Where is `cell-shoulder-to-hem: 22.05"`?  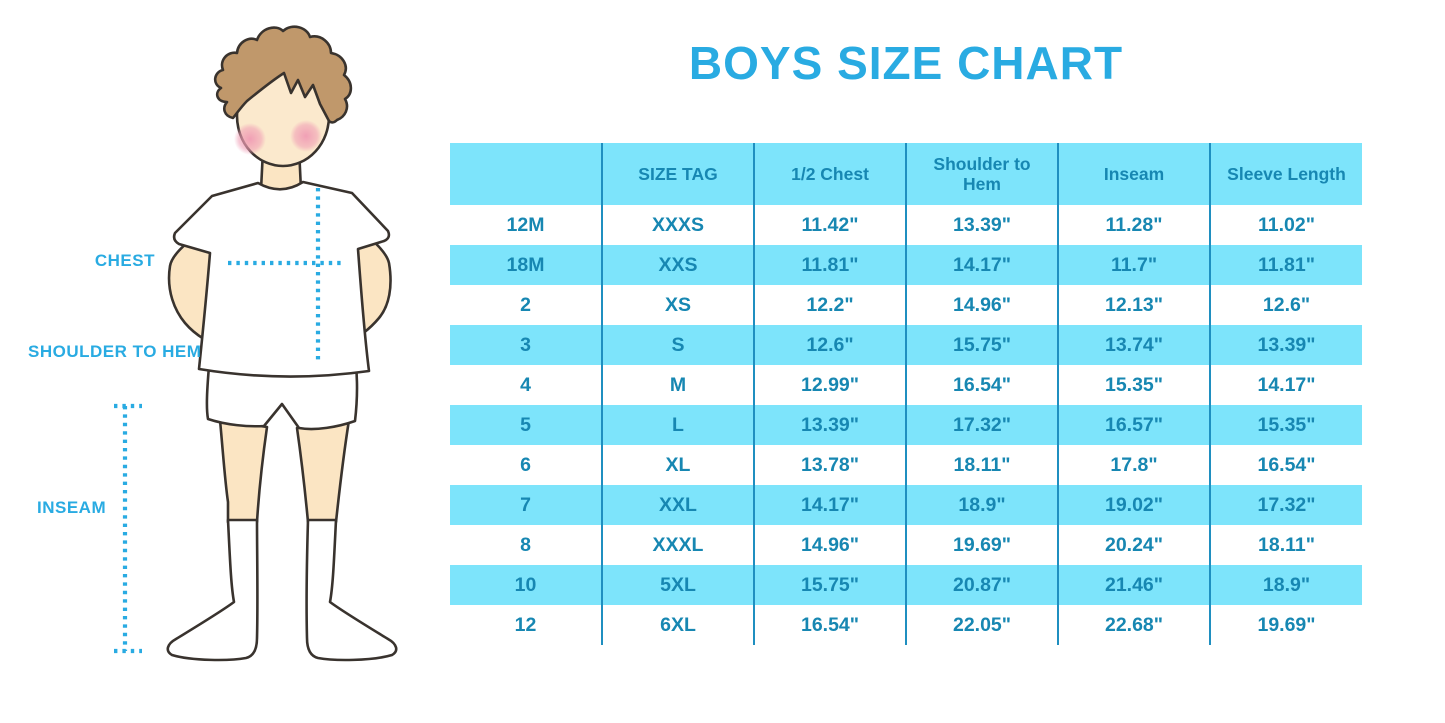
cell-shoulder-to-hem: 22.05" is located at coordinates (981, 625).